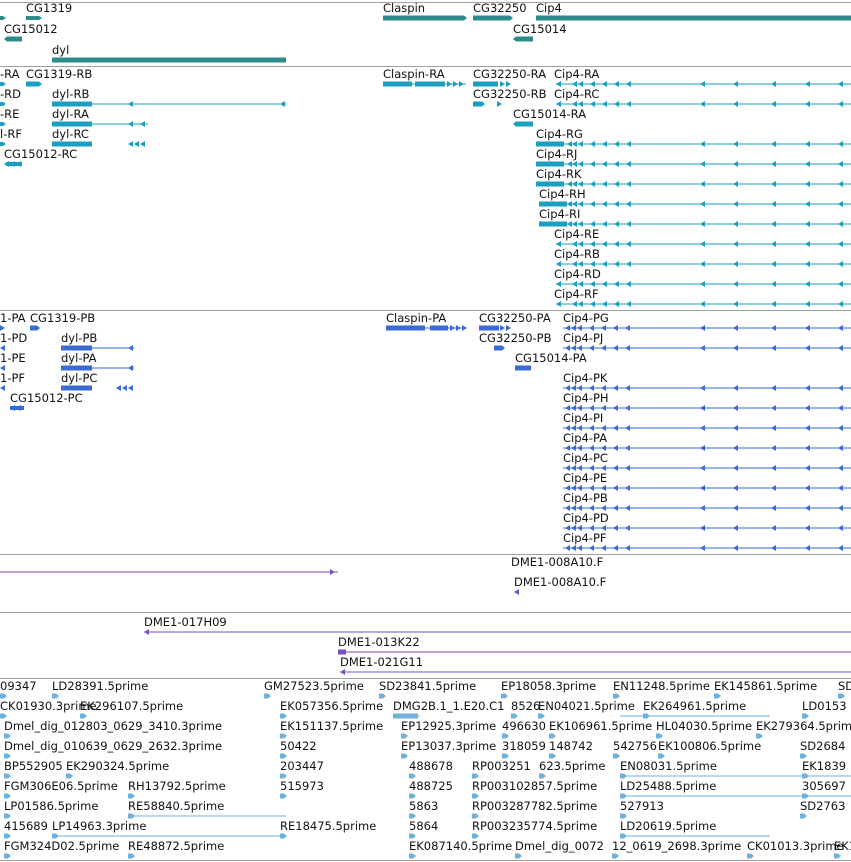  What do you see at coordinates (71, 94) in the screenshot?
I see `transcript-label: dyl-RB` at bounding box center [71, 94].